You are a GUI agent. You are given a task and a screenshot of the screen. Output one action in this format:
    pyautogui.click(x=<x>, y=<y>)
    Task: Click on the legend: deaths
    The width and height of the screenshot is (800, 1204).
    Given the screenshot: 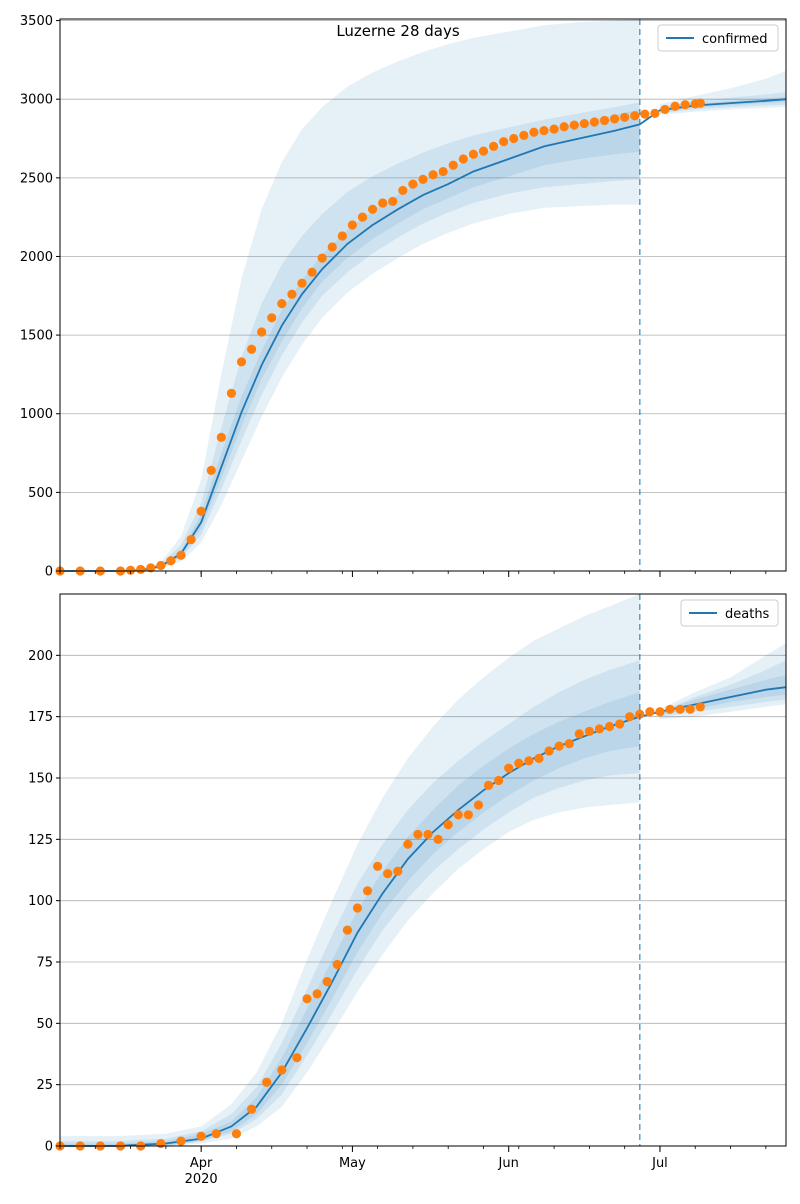 What is the action you would take?
    pyautogui.click(x=729, y=613)
    